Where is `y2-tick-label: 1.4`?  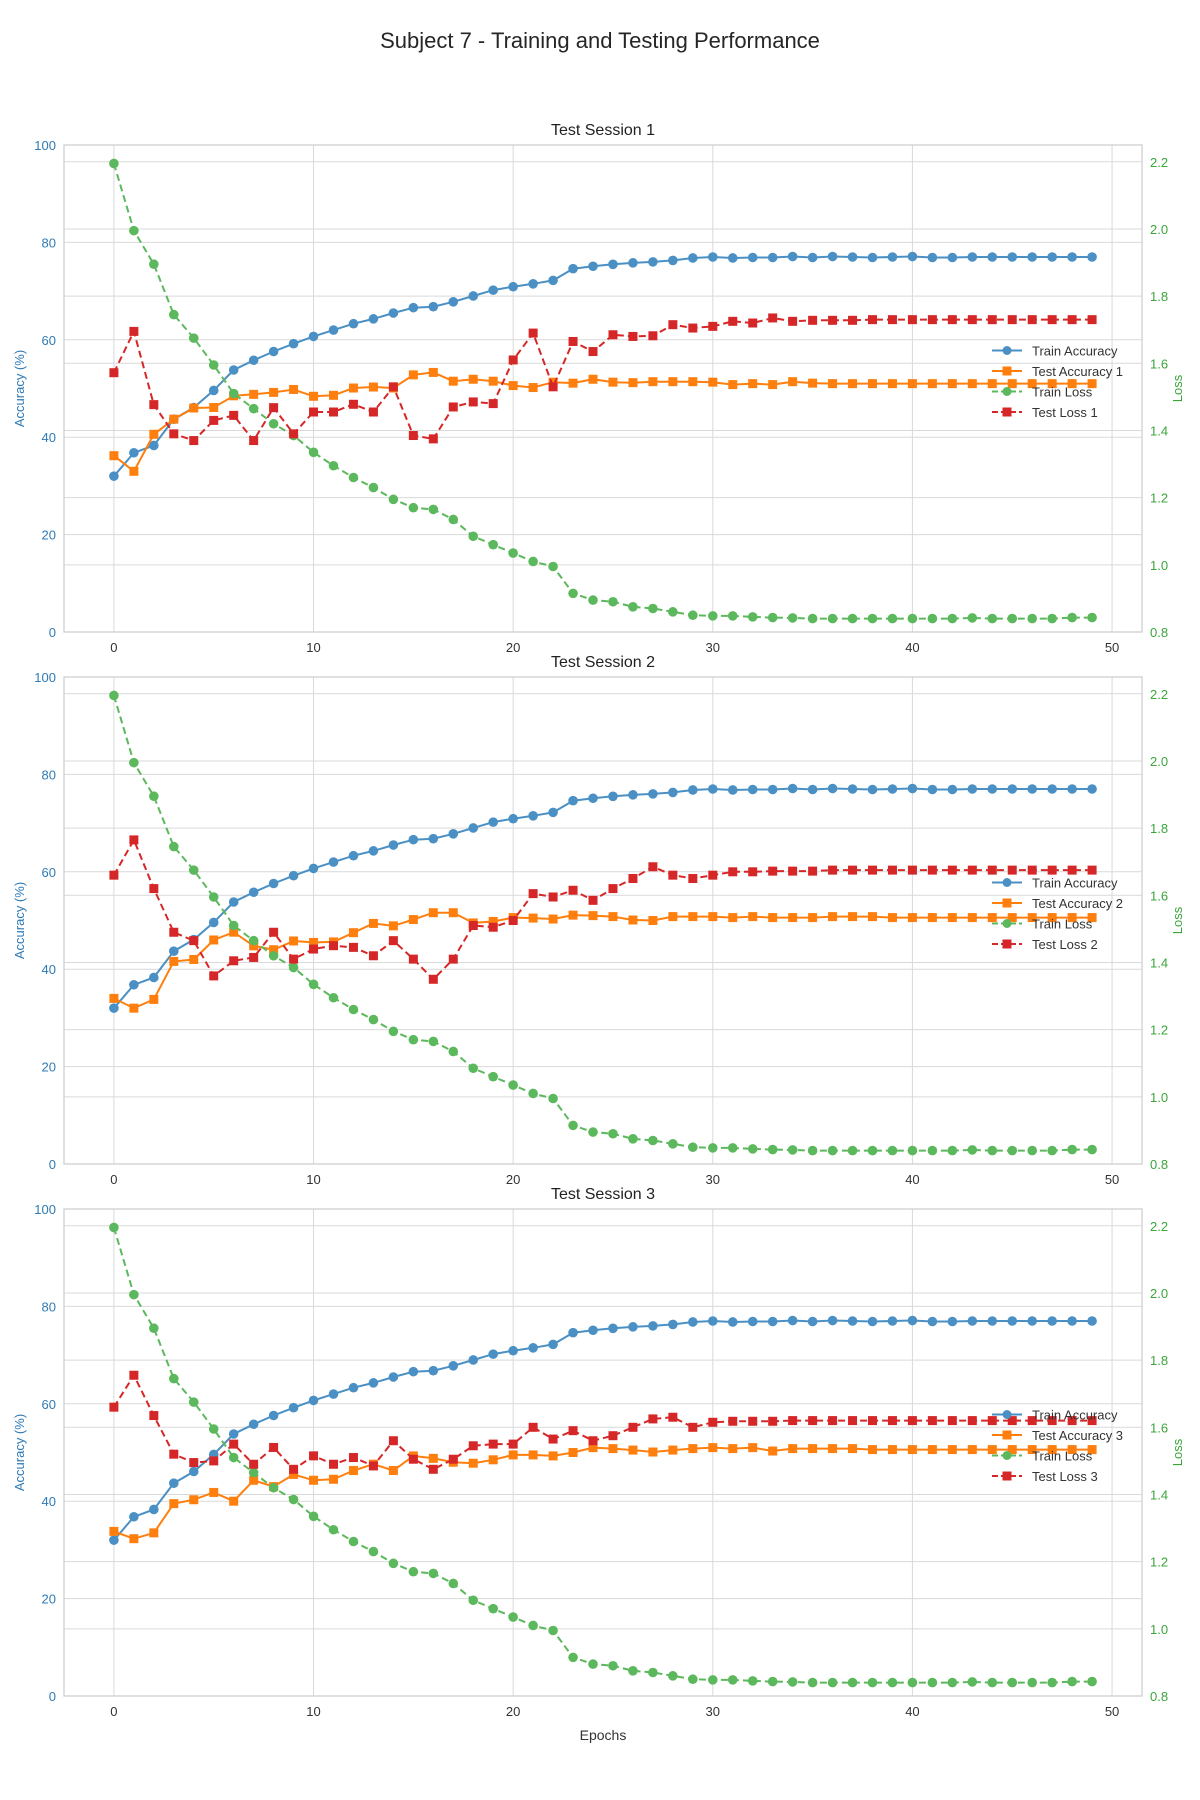
y2-tick-label: 1.4 is located at coordinates (1159, 430).